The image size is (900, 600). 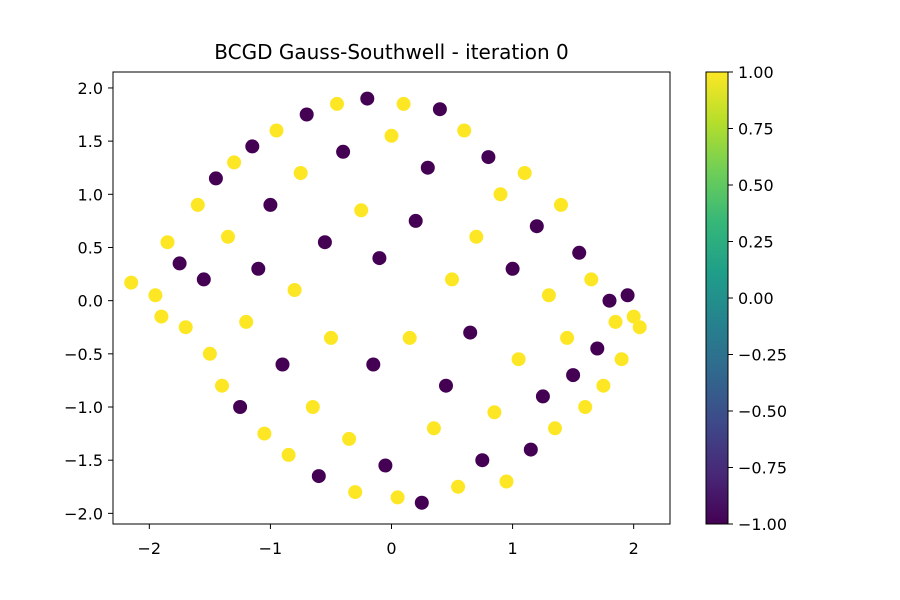 What do you see at coordinates (717, 298) in the screenshot?
I see `colorbar` at bounding box center [717, 298].